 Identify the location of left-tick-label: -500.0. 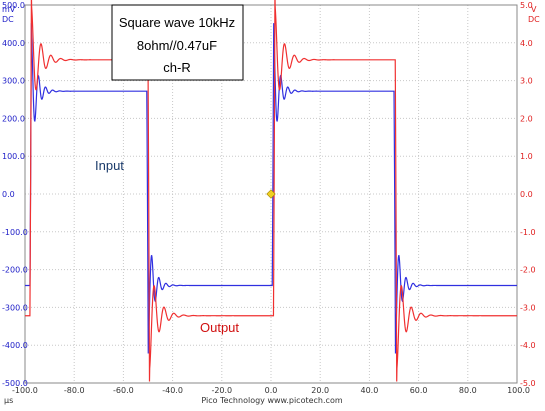
(15, 383).